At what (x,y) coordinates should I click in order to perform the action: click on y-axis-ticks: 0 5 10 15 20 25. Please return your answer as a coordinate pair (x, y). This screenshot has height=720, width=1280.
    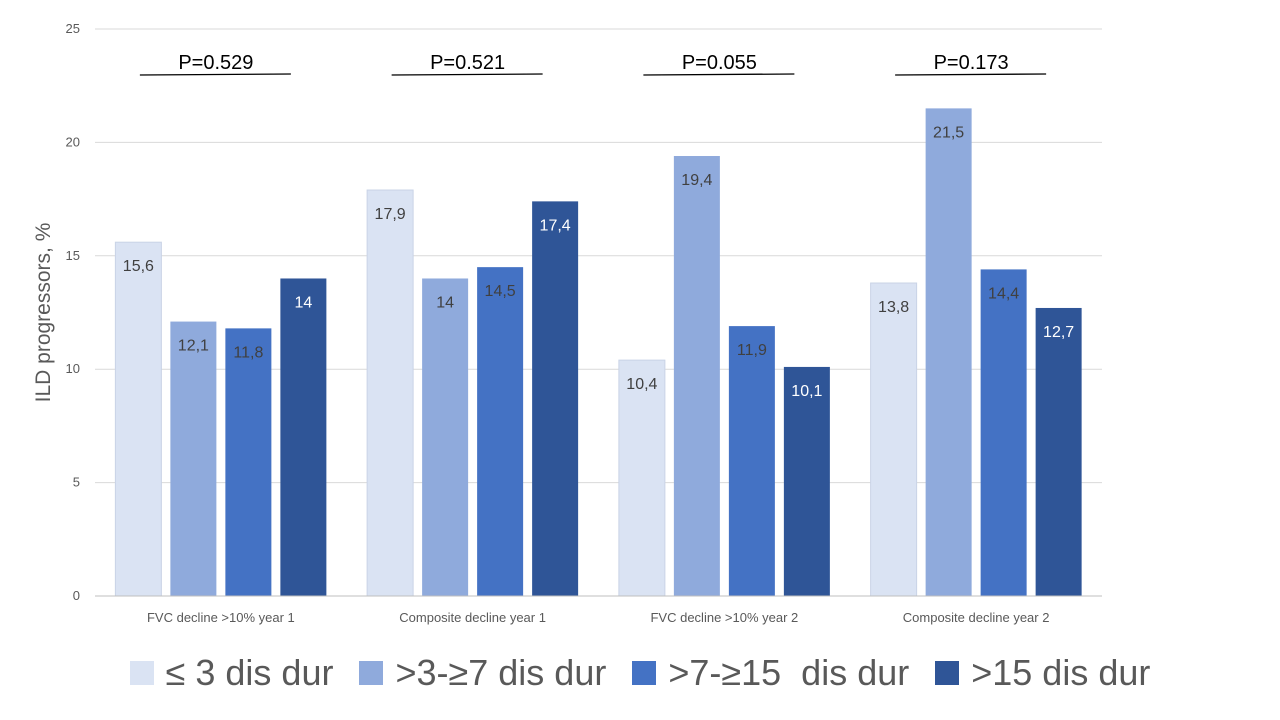
    Looking at the image, I should click on (73, 312).